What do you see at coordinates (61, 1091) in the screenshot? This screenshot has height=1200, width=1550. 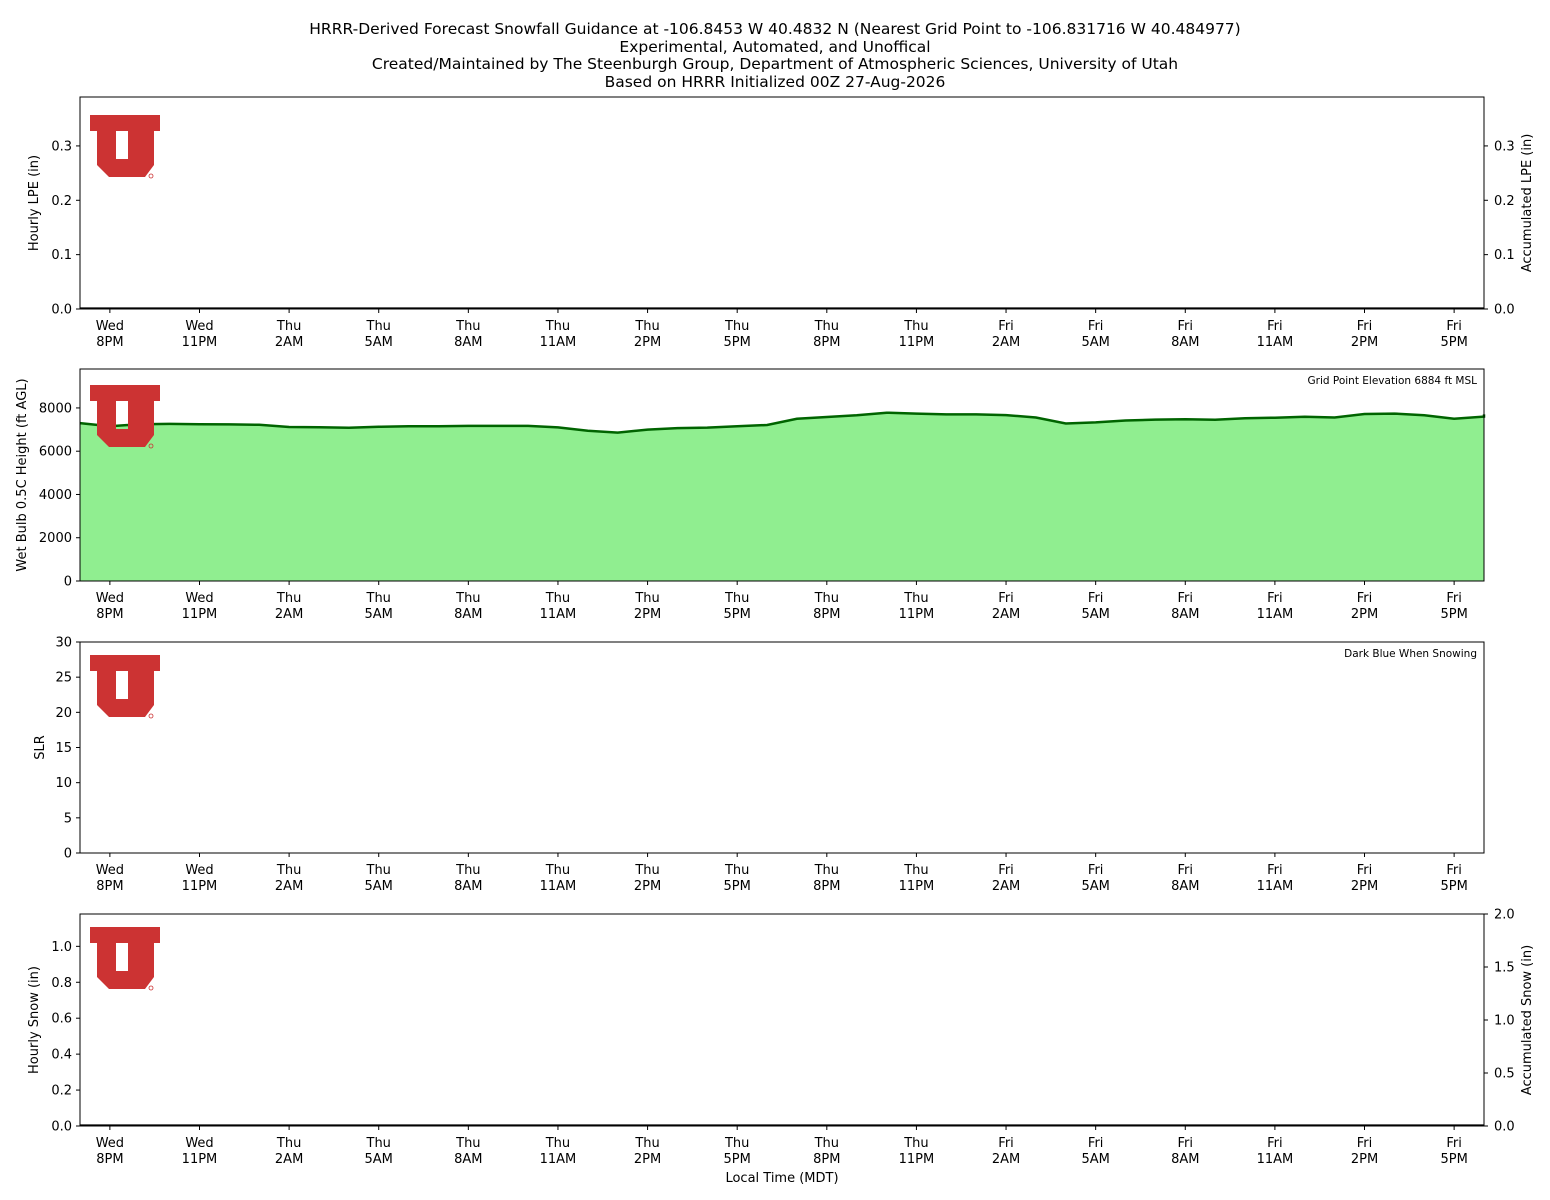 I see `y-tick-label: 0.2` at bounding box center [61, 1091].